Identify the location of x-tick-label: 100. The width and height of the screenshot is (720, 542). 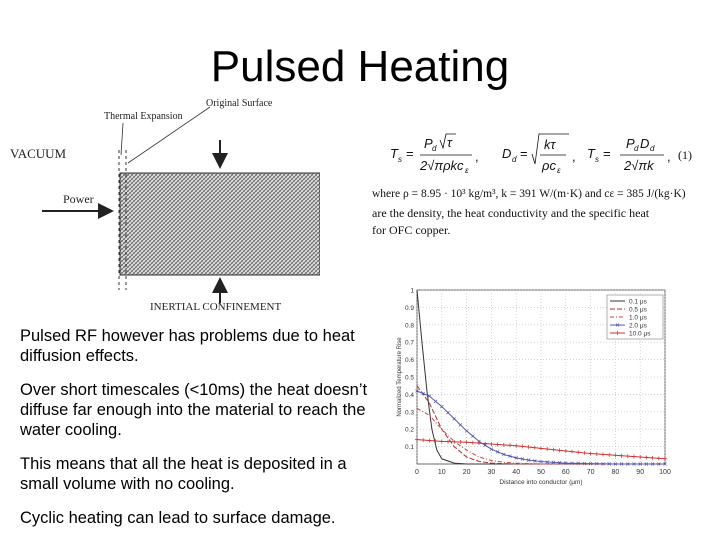
(665, 472).